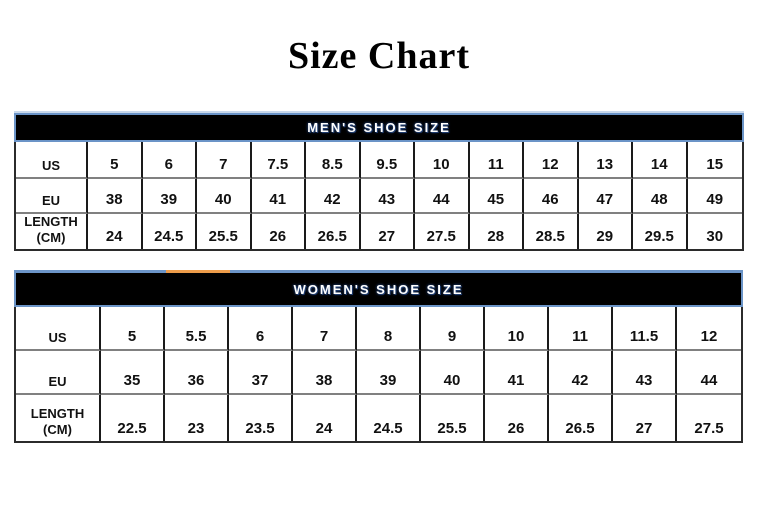 This screenshot has width=758, height=509. I want to click on size-cell: 23.5, so click(261, 418).